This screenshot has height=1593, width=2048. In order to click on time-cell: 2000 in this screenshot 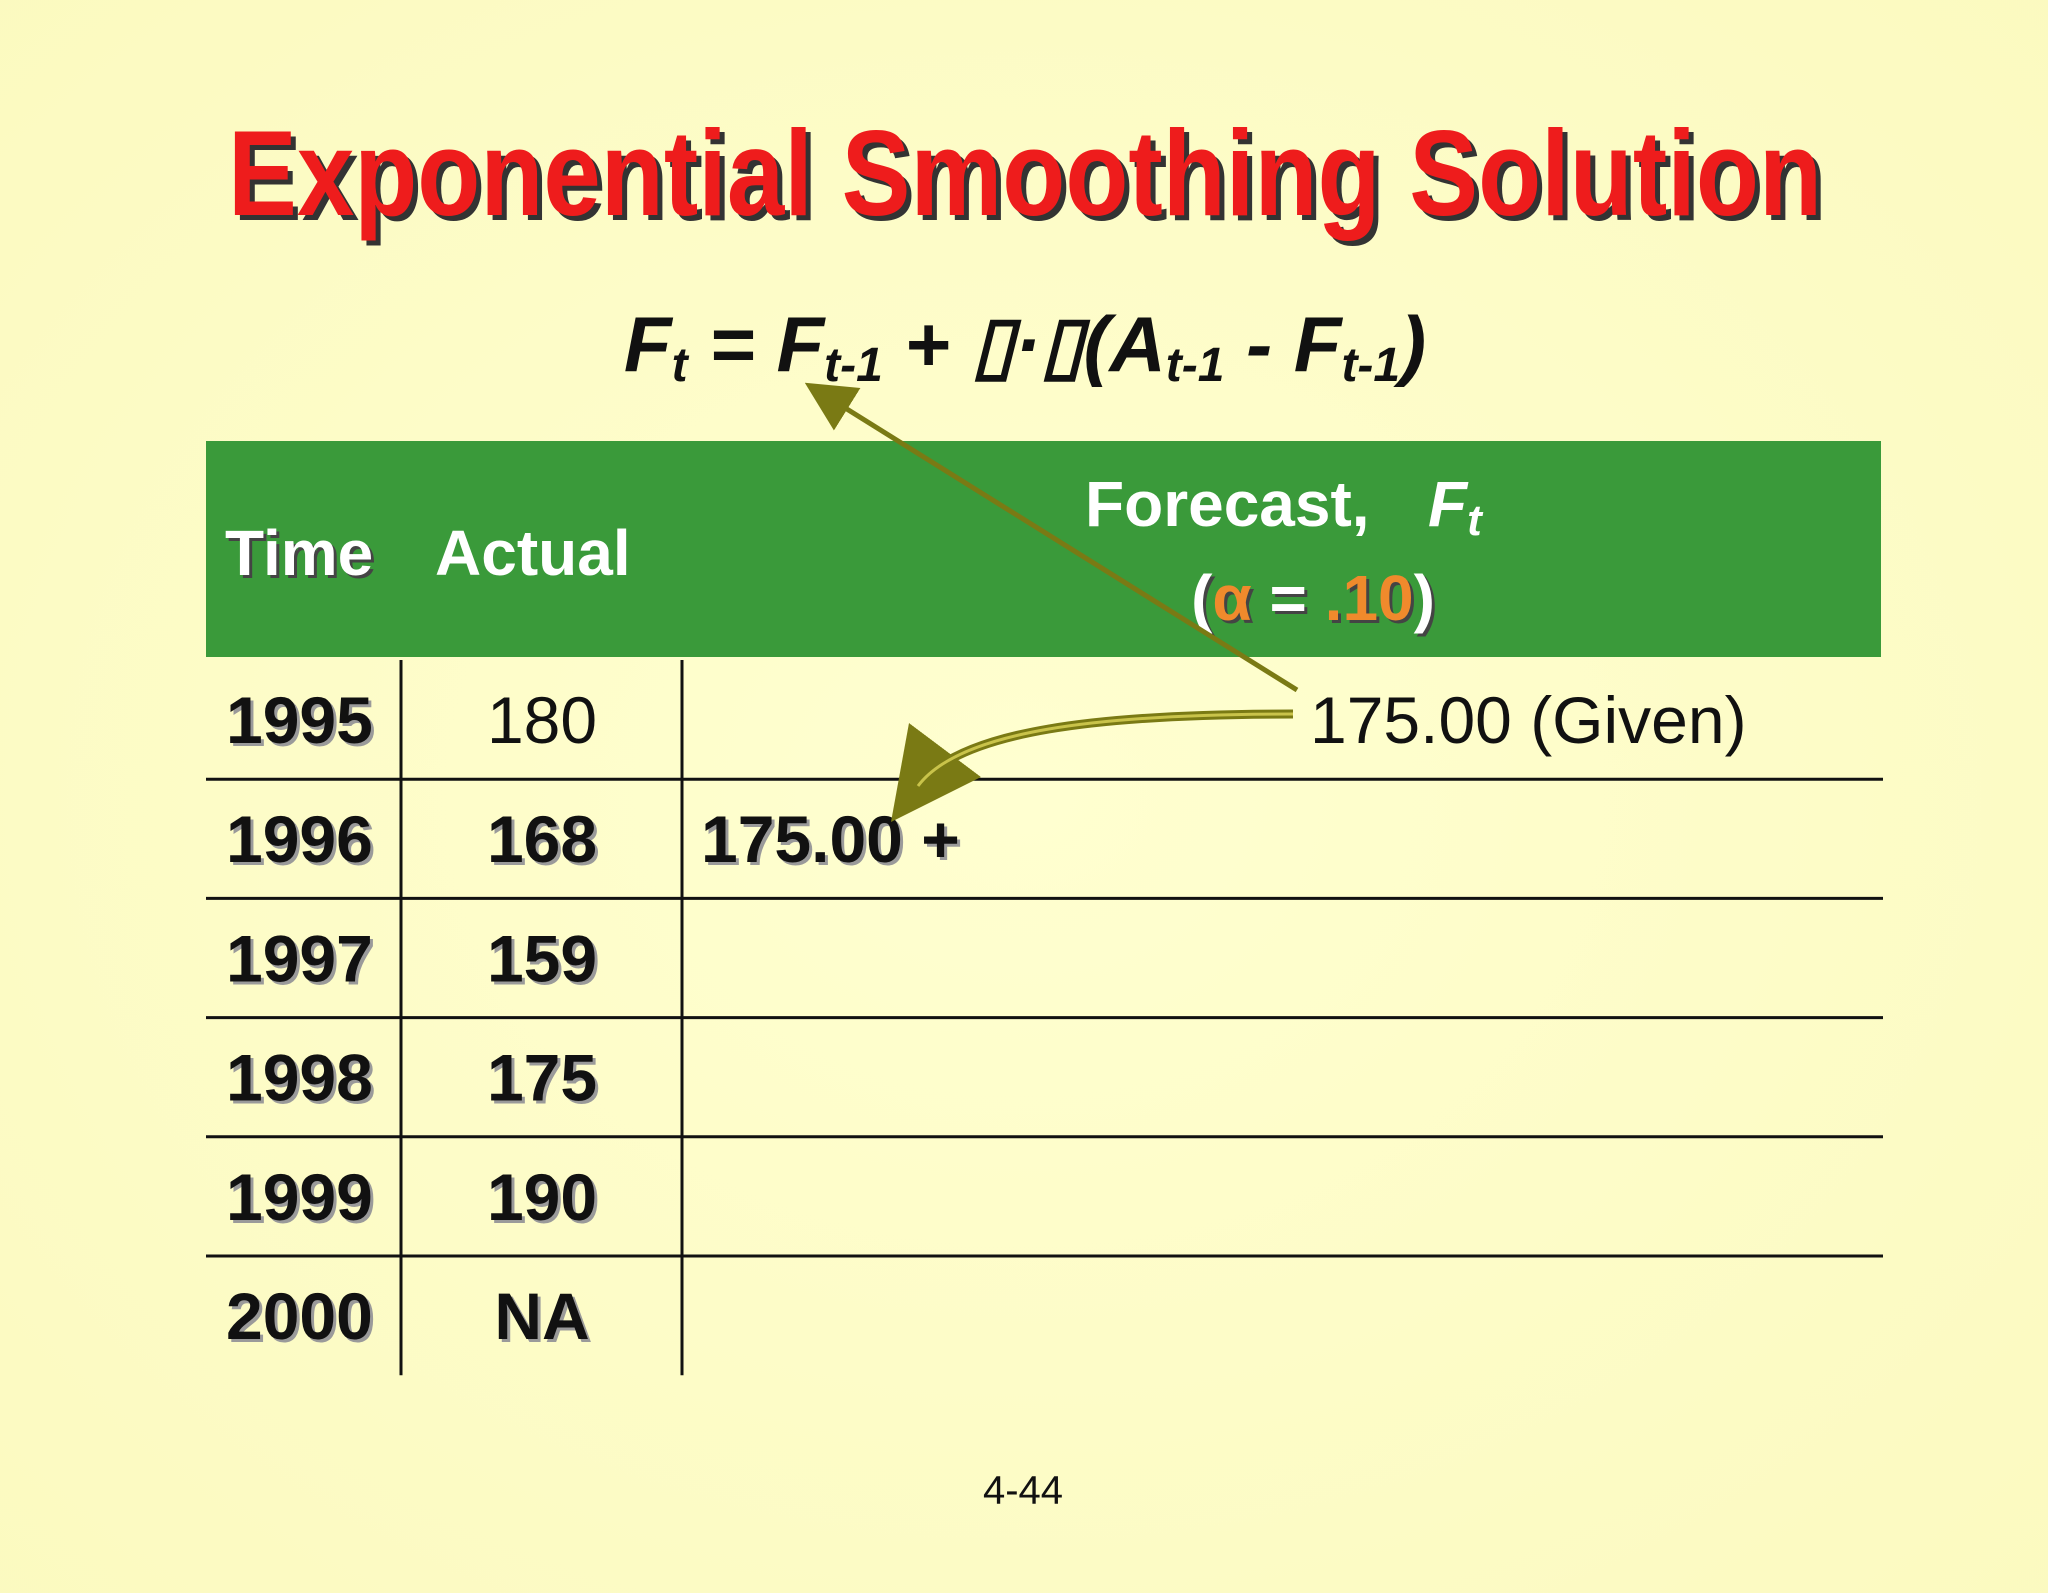, I will do `click(299, 1316)`.